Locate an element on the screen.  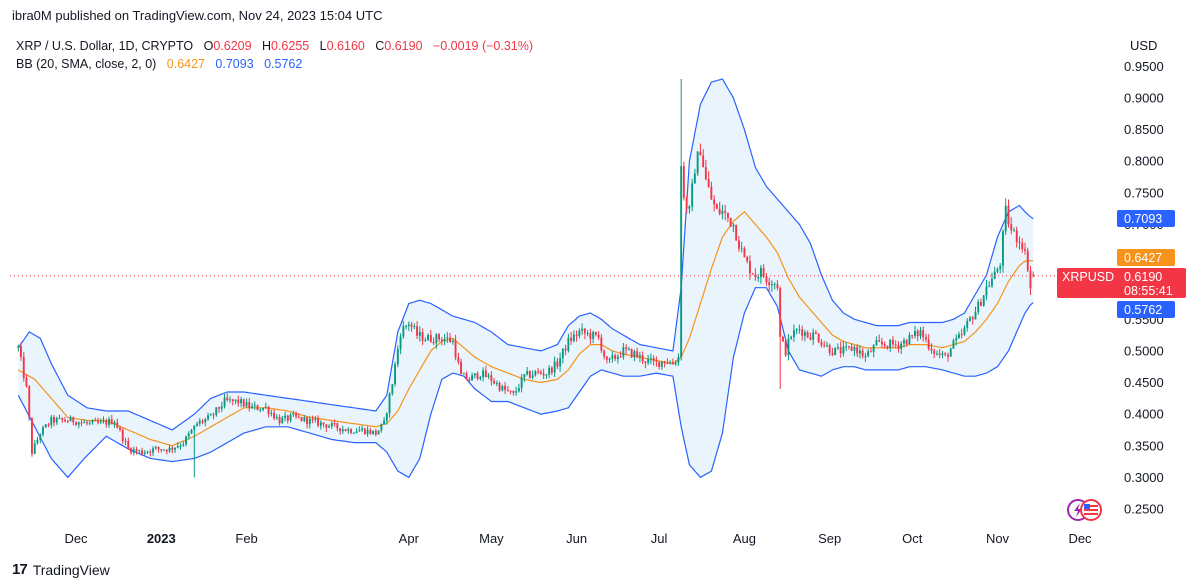
footer: 17 TradingView is located at coordinates (61, 569).